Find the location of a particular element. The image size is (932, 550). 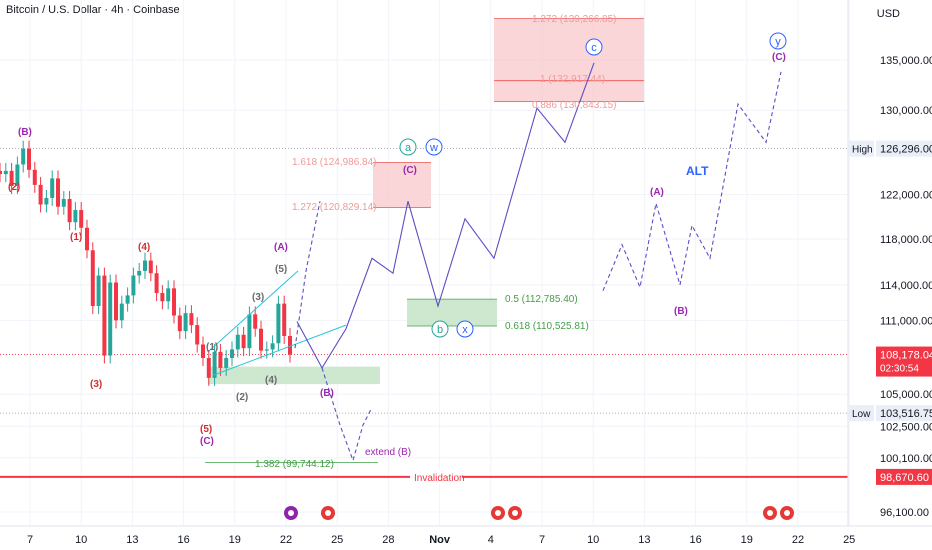

fib-label: 1.272 (139,266.85) is located at coordinates (574, 19).